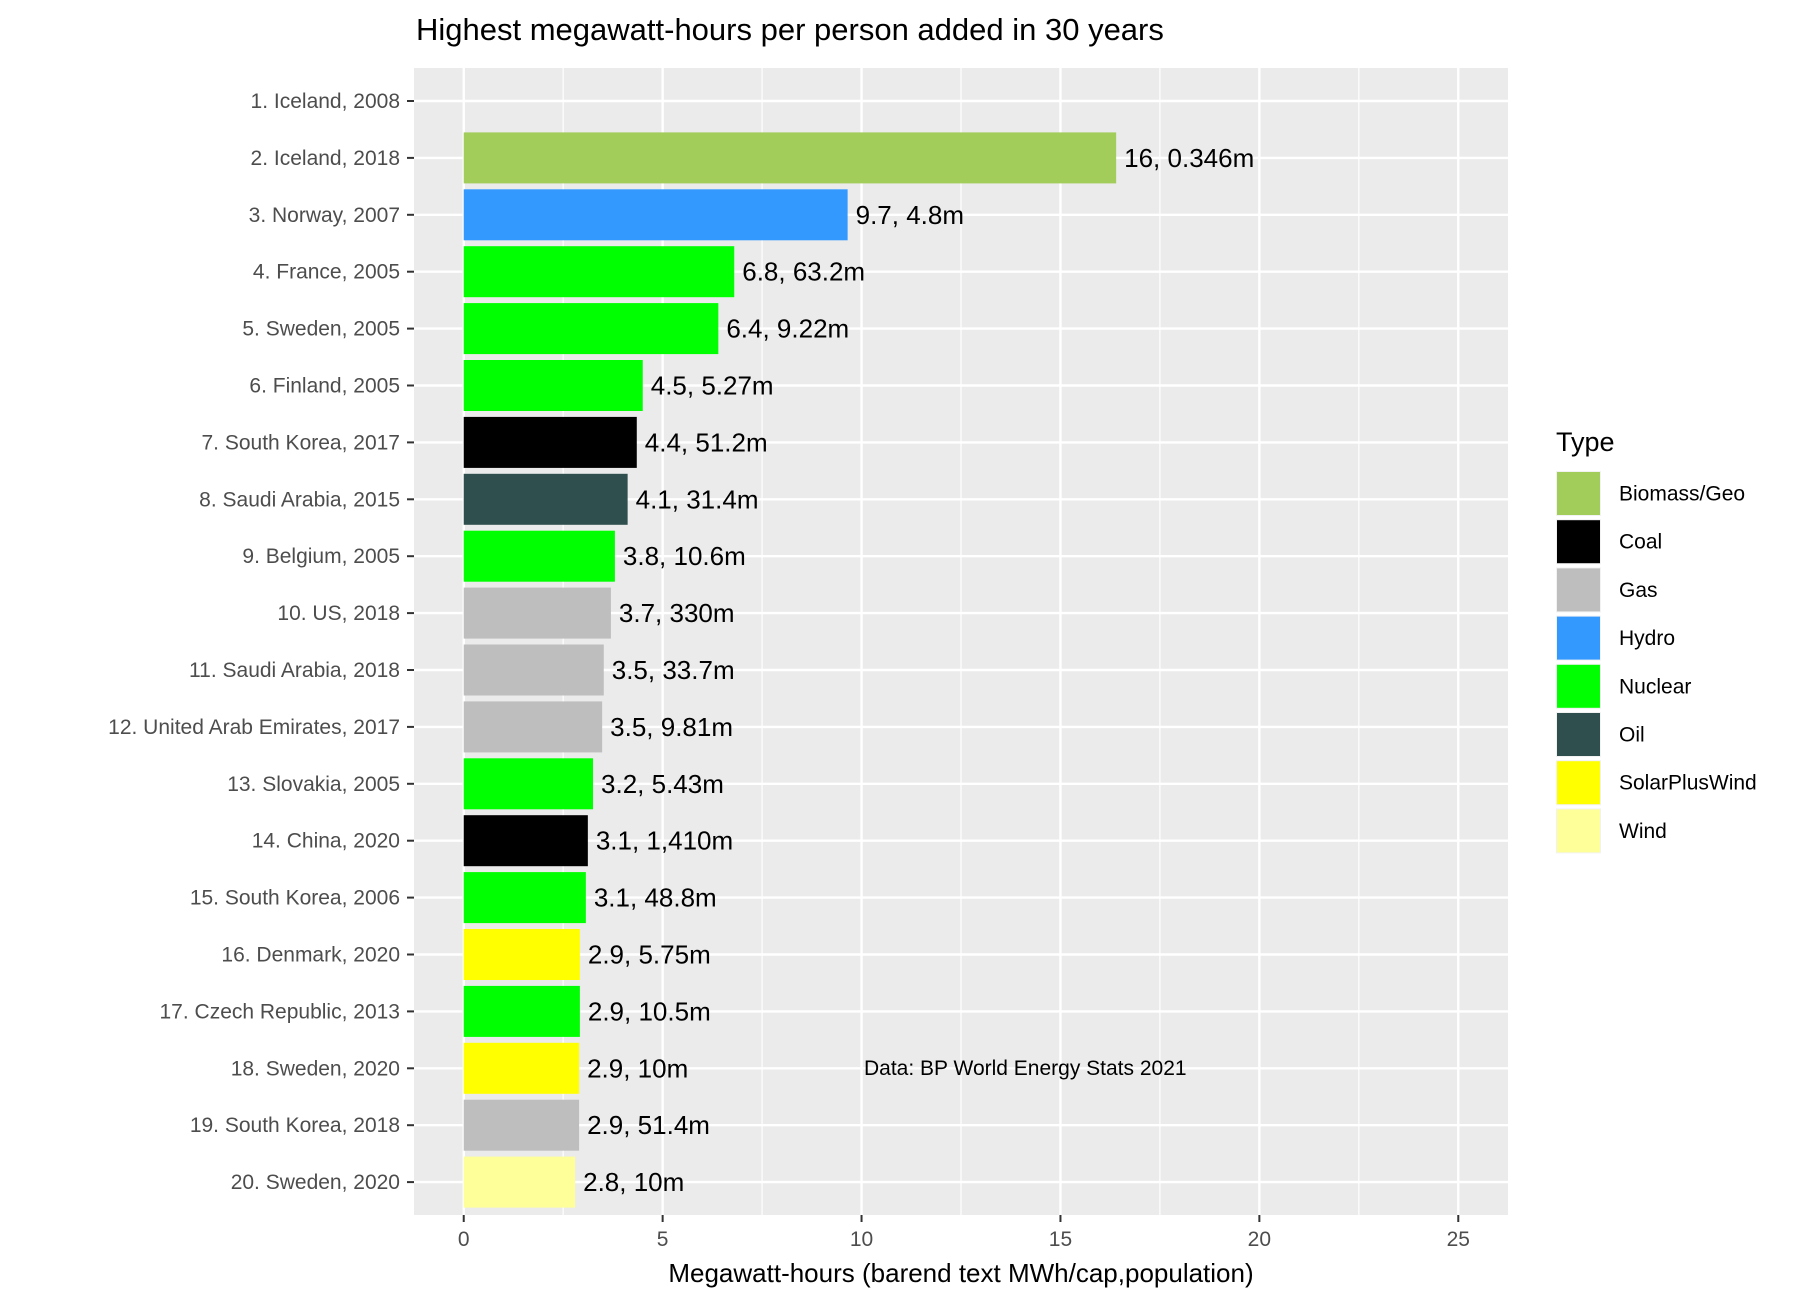 This screenshot has height=1300, width=1800. Describe the element at coordinates (649, 955) in the screenshot. I see `bar-value-label: 2.9, 5.75m` at that location.